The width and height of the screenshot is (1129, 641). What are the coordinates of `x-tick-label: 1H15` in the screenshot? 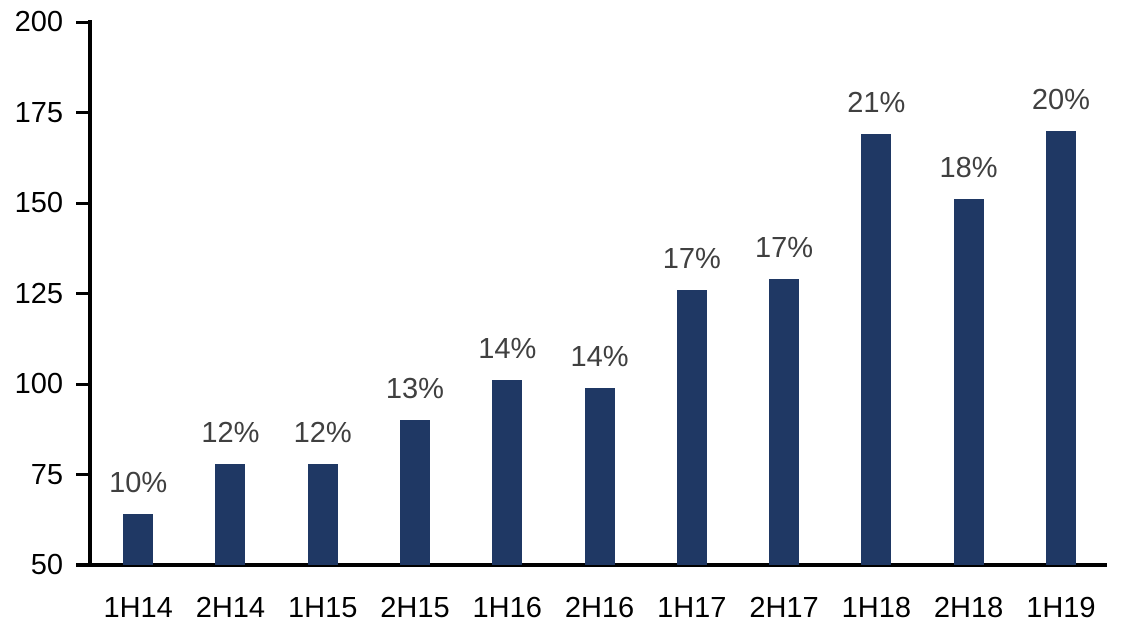 It's located at (323, 608).